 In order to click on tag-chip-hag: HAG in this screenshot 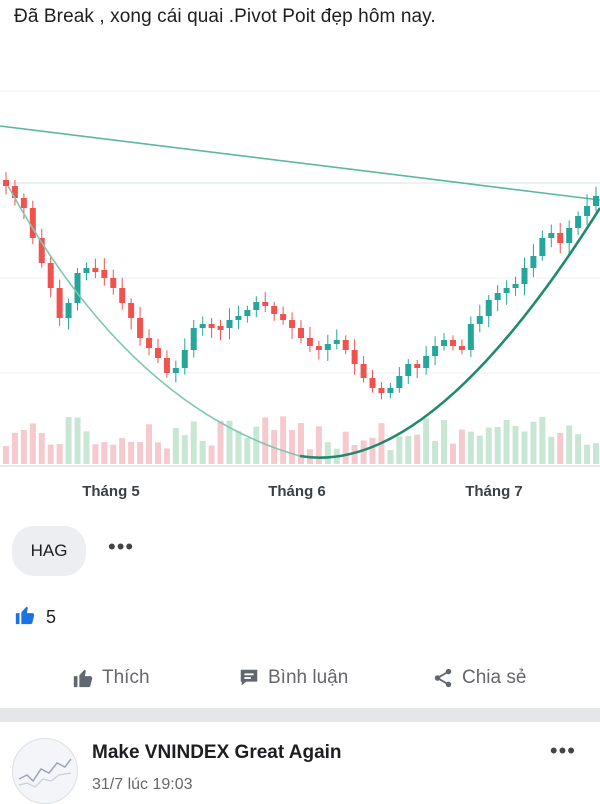, I will do `click(49, 551)`.